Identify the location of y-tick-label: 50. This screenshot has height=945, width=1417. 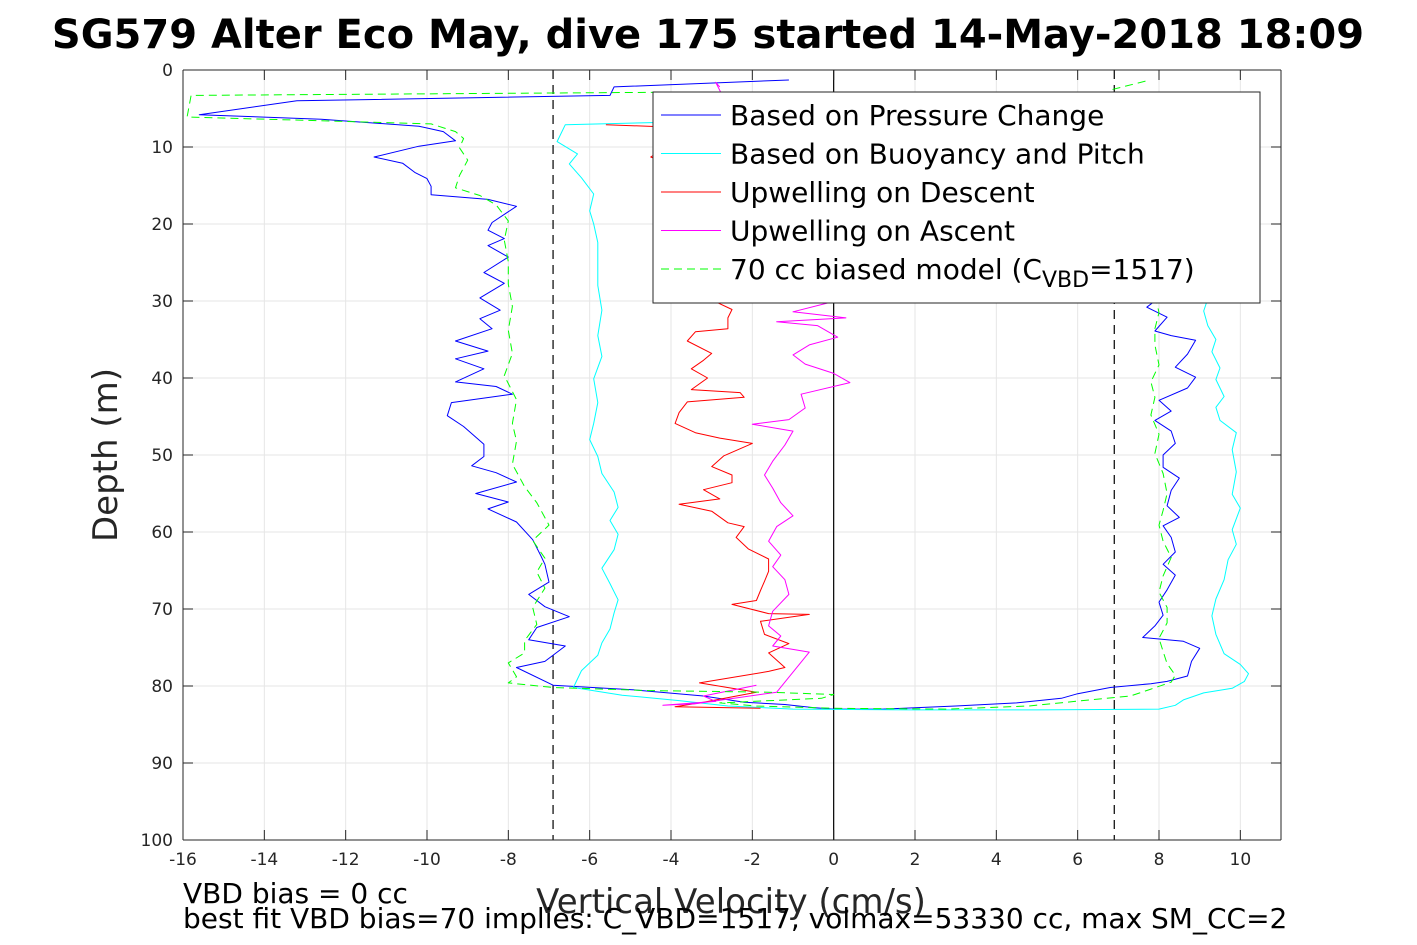
(162, 456).